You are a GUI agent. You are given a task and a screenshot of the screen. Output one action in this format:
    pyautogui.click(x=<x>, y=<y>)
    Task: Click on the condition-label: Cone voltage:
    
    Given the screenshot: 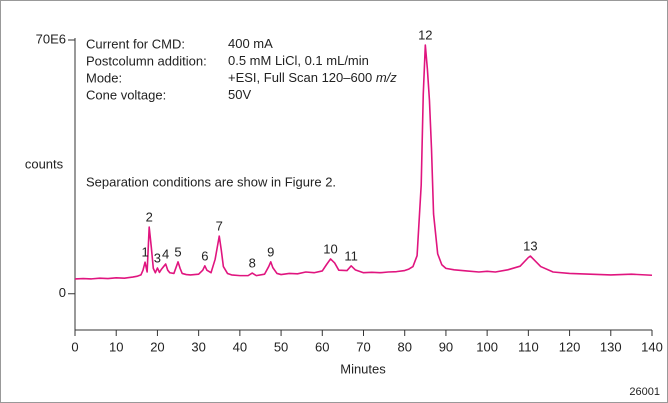 What is the action you would take?
    pyautogui.click(x=126, y=94)
    